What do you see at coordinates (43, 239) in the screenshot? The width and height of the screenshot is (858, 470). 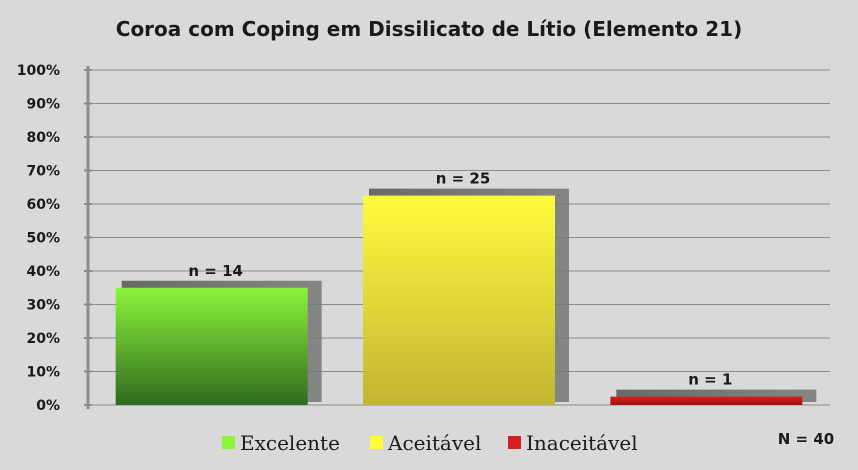 I see `y-tick-label: 50%` at bounding box center [43, 239].